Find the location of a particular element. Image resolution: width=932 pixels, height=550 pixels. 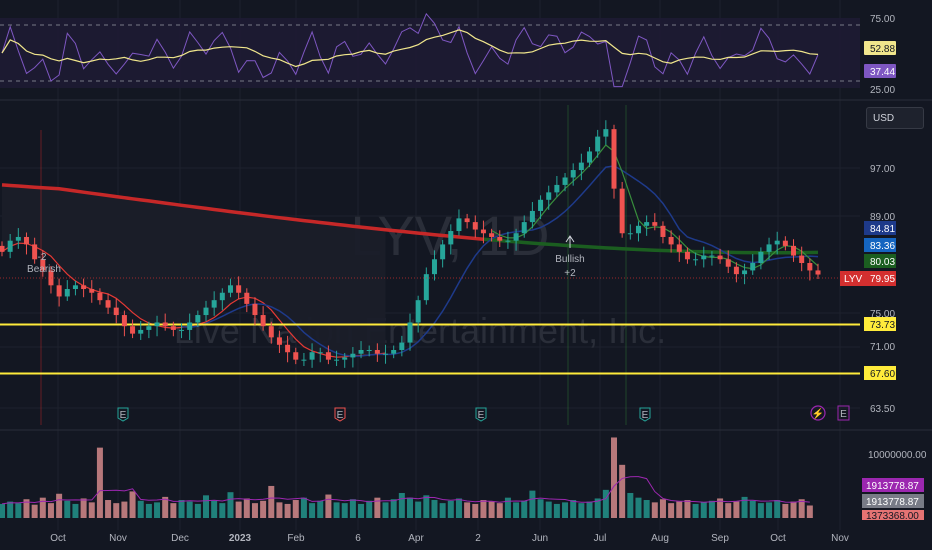

earnings-marker-2: E is located at coordinates (340, 414).